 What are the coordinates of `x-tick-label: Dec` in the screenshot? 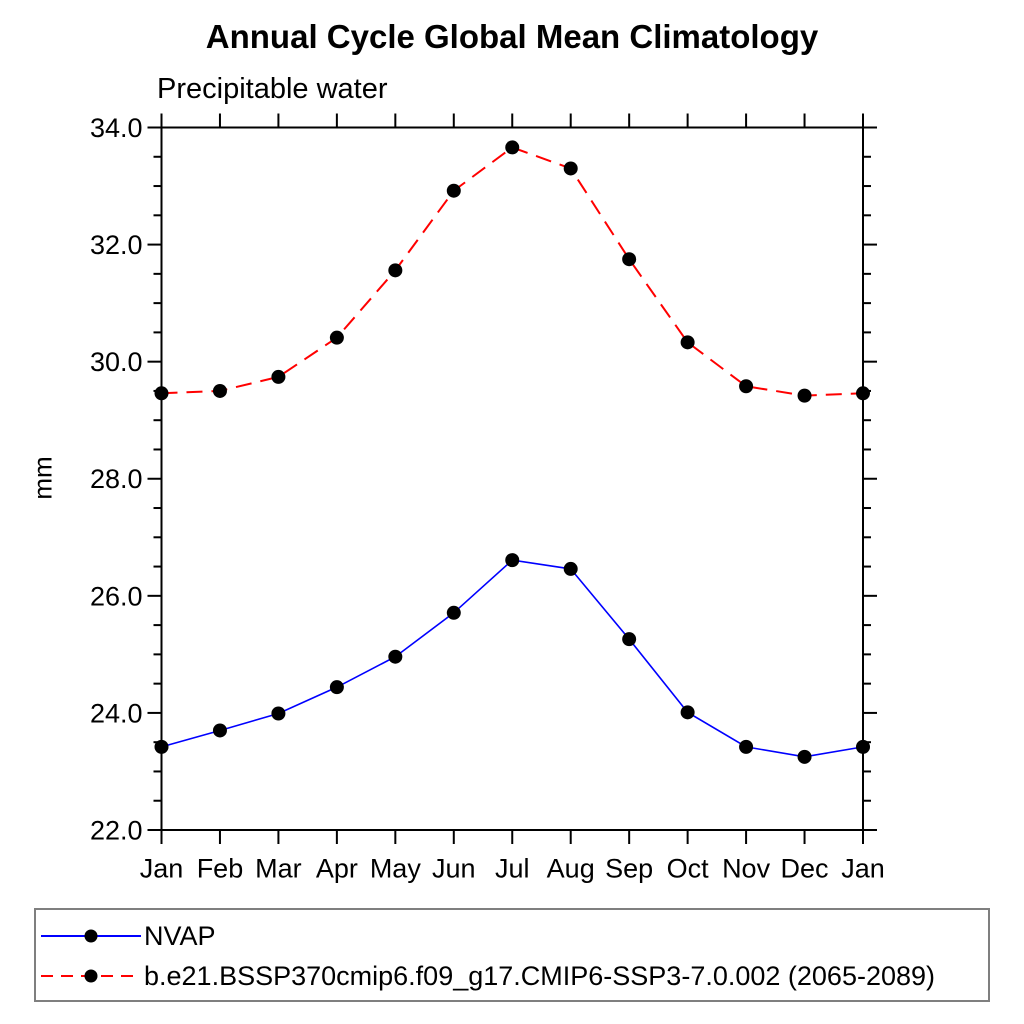 It's located at (805, 868).